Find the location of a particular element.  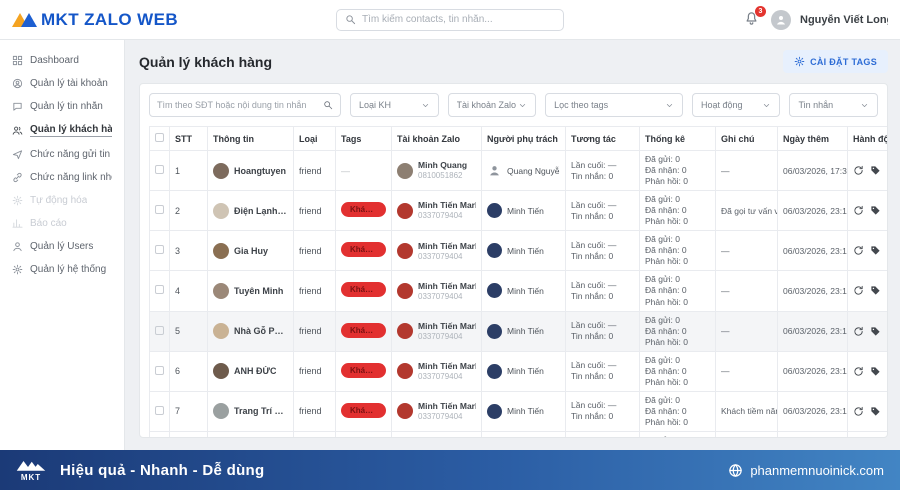

sidebar-item-label: Quản lý tin nhắn is located at coordinates (66, 106).